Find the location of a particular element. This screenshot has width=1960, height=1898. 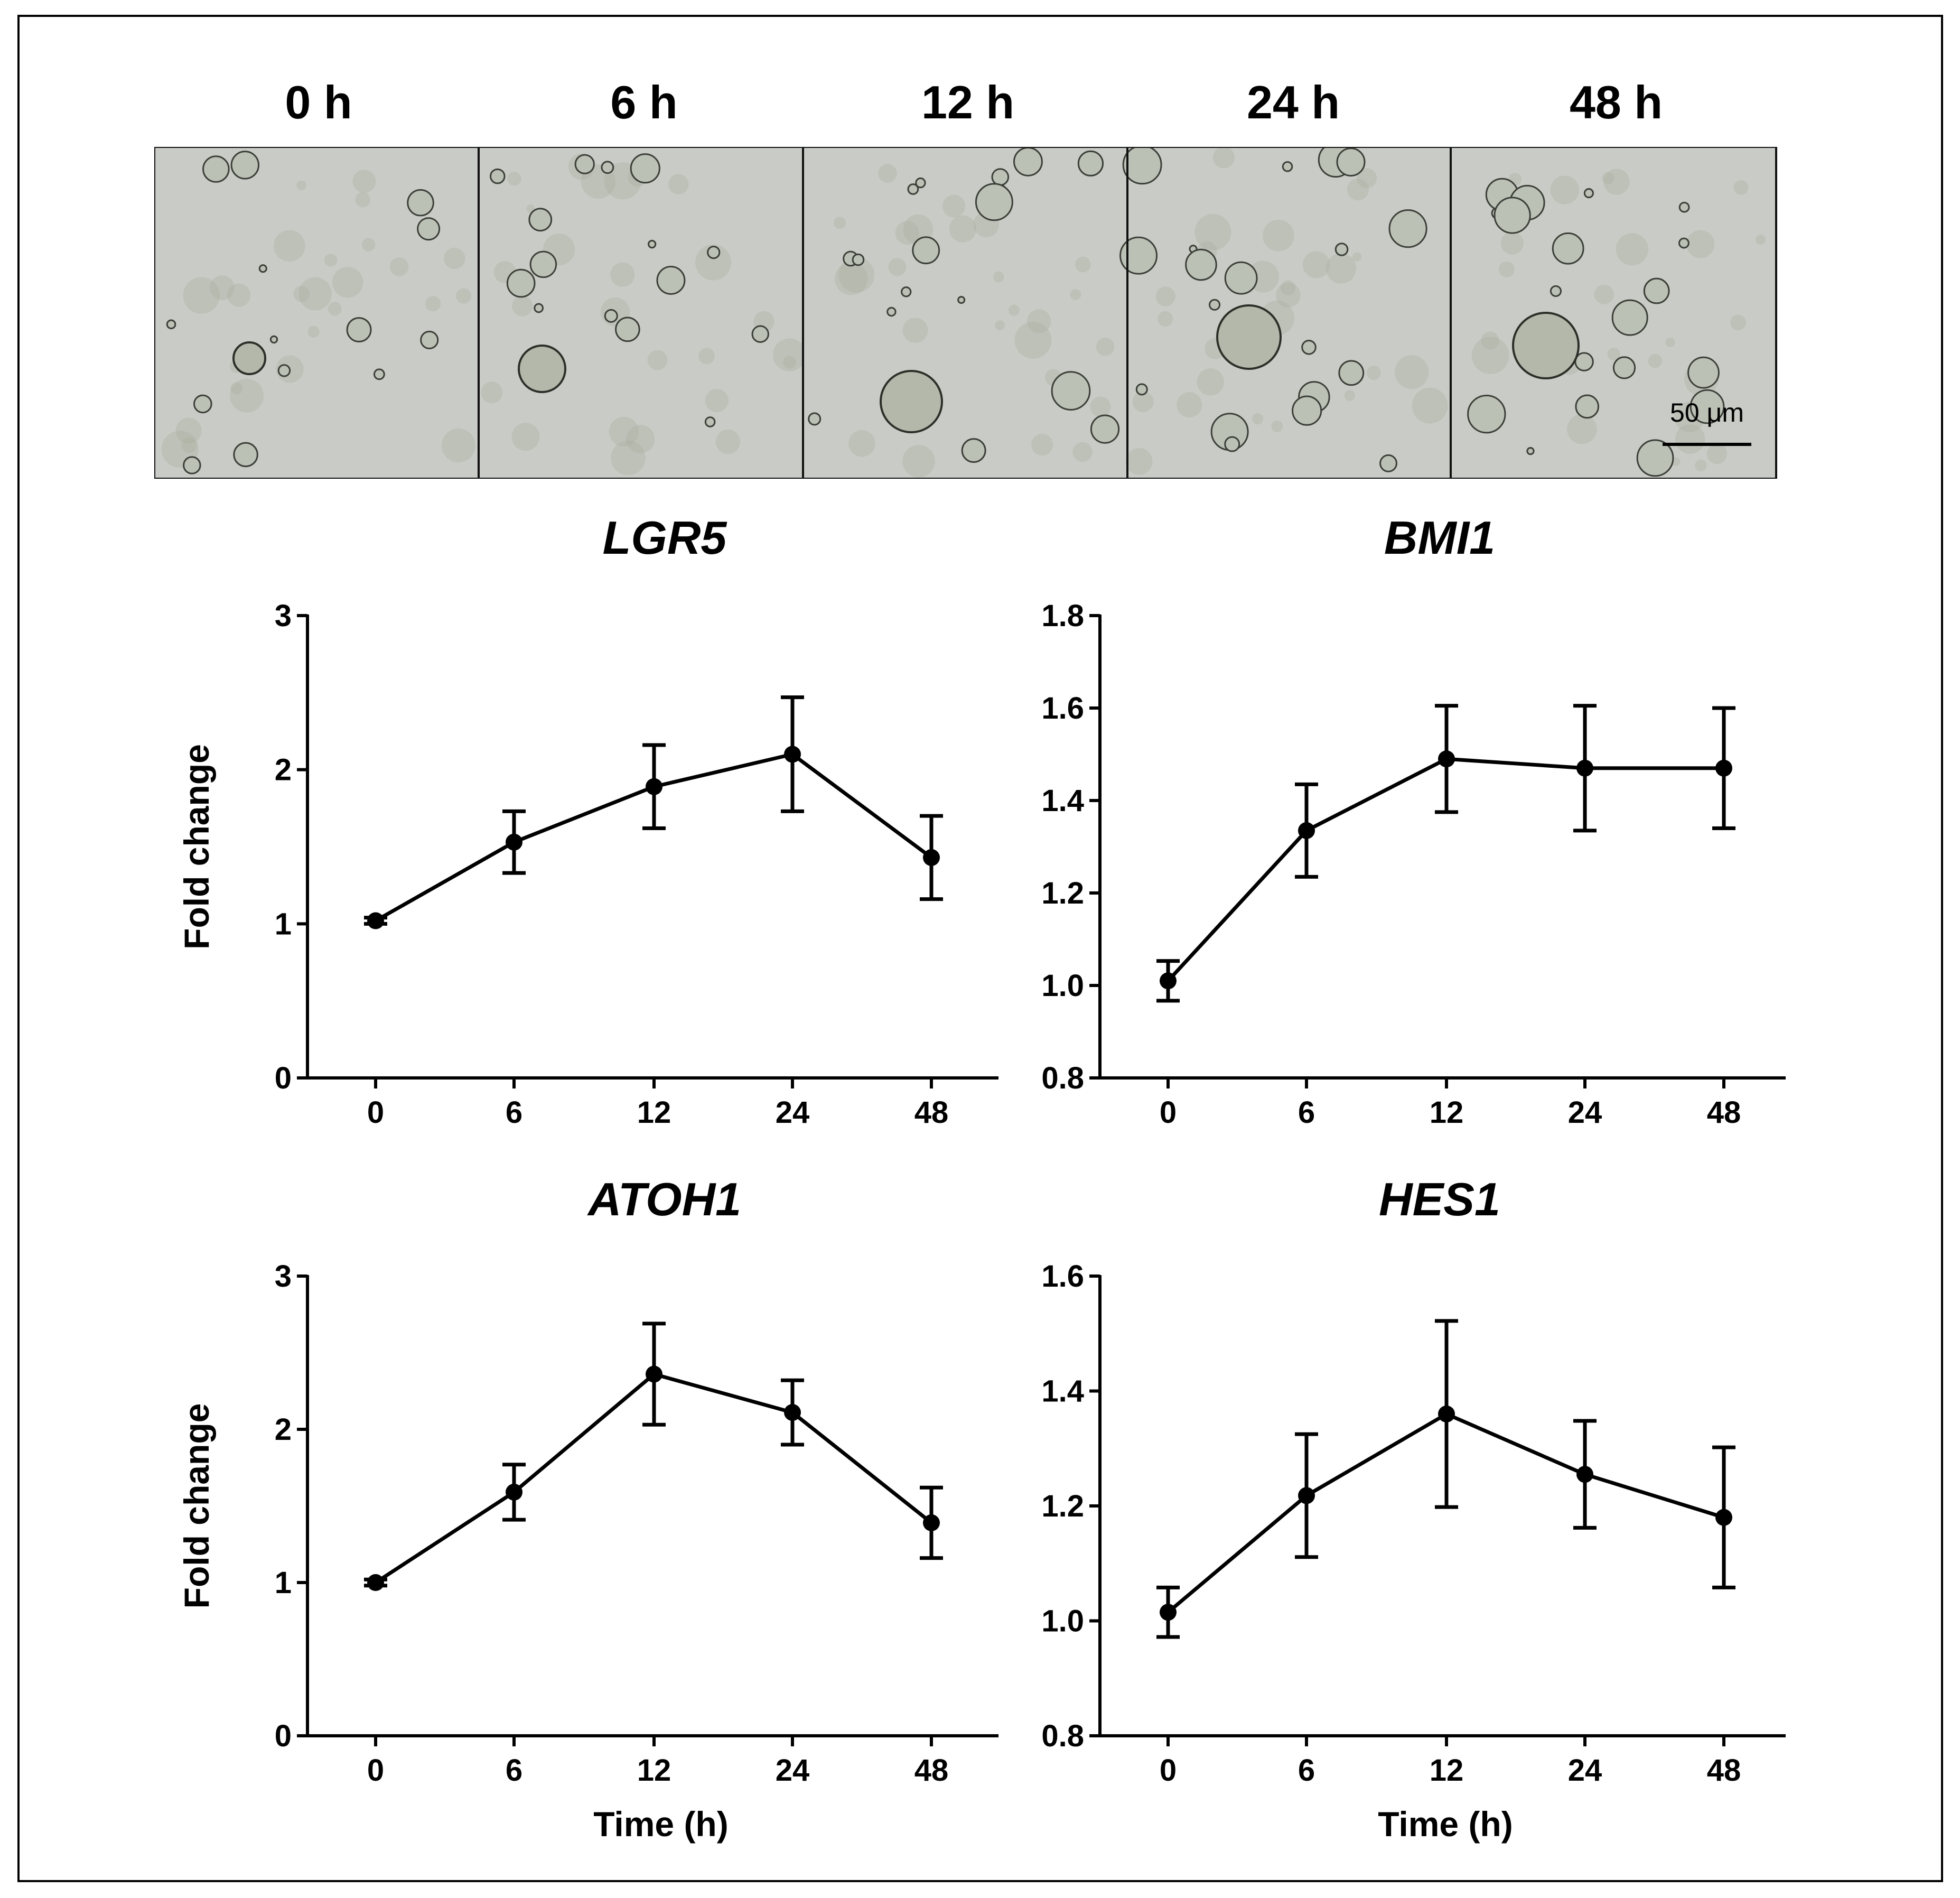

x-tick-label: 24 is located at coordinates (1585, 1113).